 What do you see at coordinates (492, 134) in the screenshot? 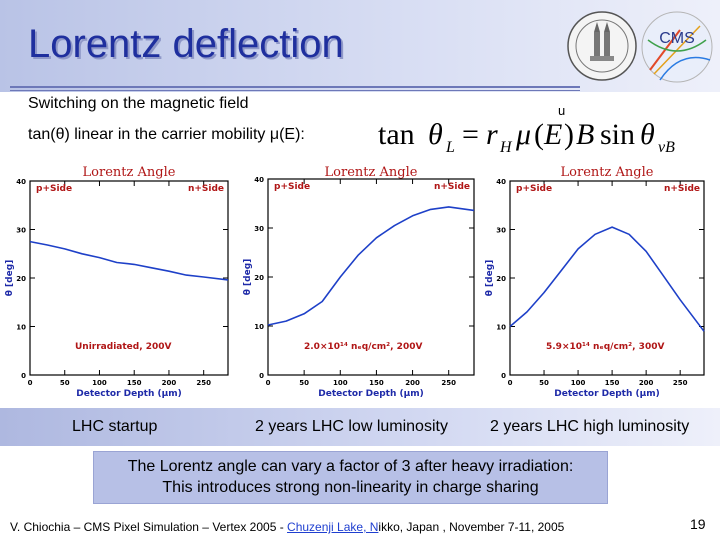
I see `svg-text: r` at bounding box center [492, 134].